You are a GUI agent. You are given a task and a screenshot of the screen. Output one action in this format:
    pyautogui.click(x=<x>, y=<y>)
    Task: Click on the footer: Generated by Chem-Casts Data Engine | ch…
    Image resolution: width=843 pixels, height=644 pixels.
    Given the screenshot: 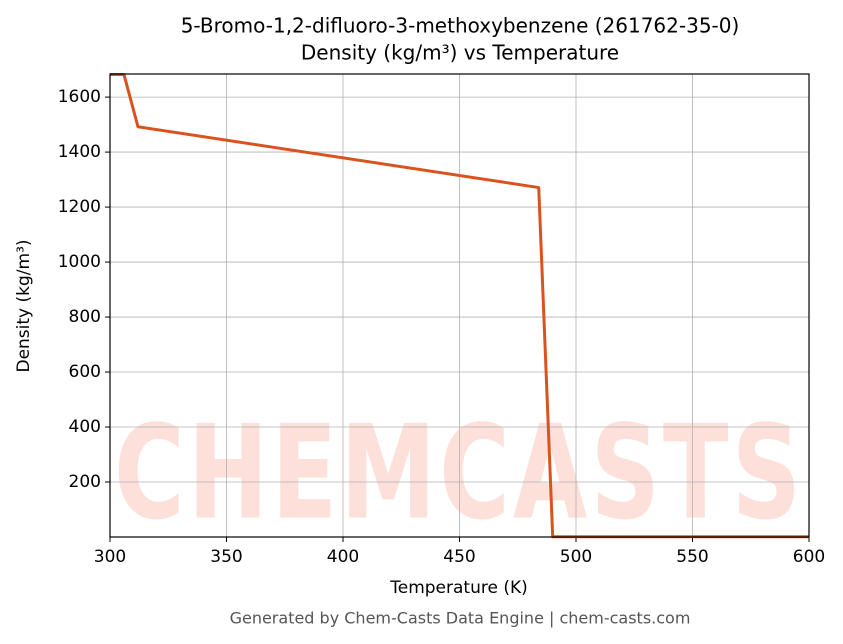 What is the action you would take?
    pyautogui.click(x=460, y=618)
    